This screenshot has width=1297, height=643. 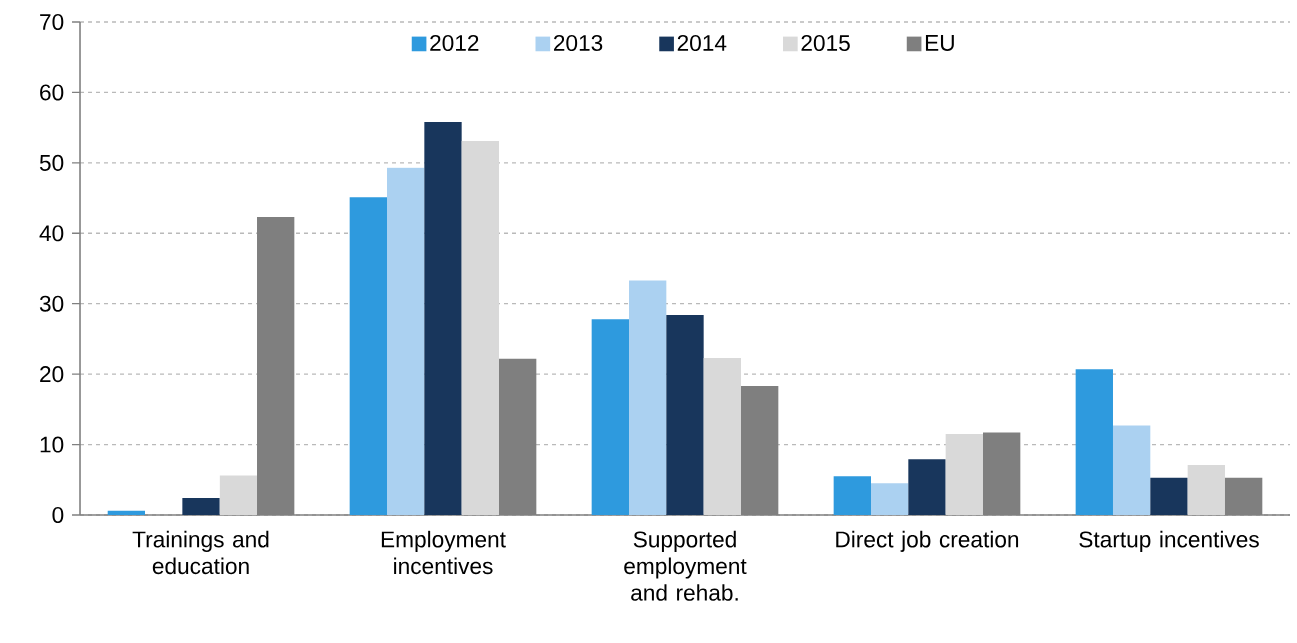 What do you see at coordinates (578, 43) in the screenshot?
I see `legend-label: 2013` at bounding box center [578, 43].